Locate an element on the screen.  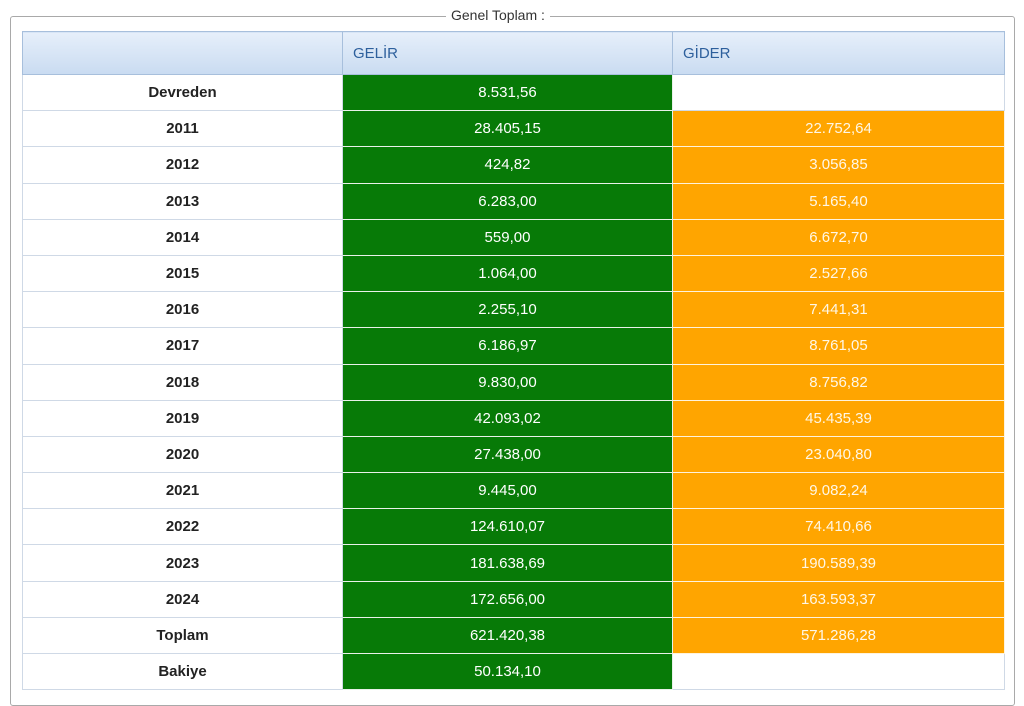
header-row: GELİR GİDER is located at coordinates (513, 53).